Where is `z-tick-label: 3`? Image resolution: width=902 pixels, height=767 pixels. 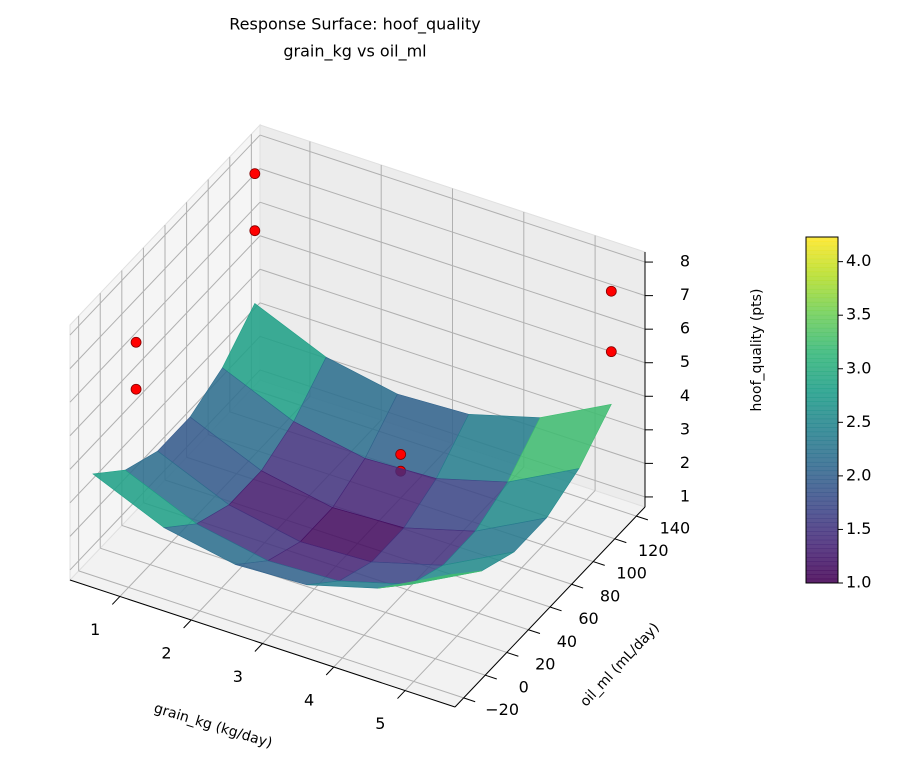 z-tick-label: 3 is located at coordinates (685, 428).